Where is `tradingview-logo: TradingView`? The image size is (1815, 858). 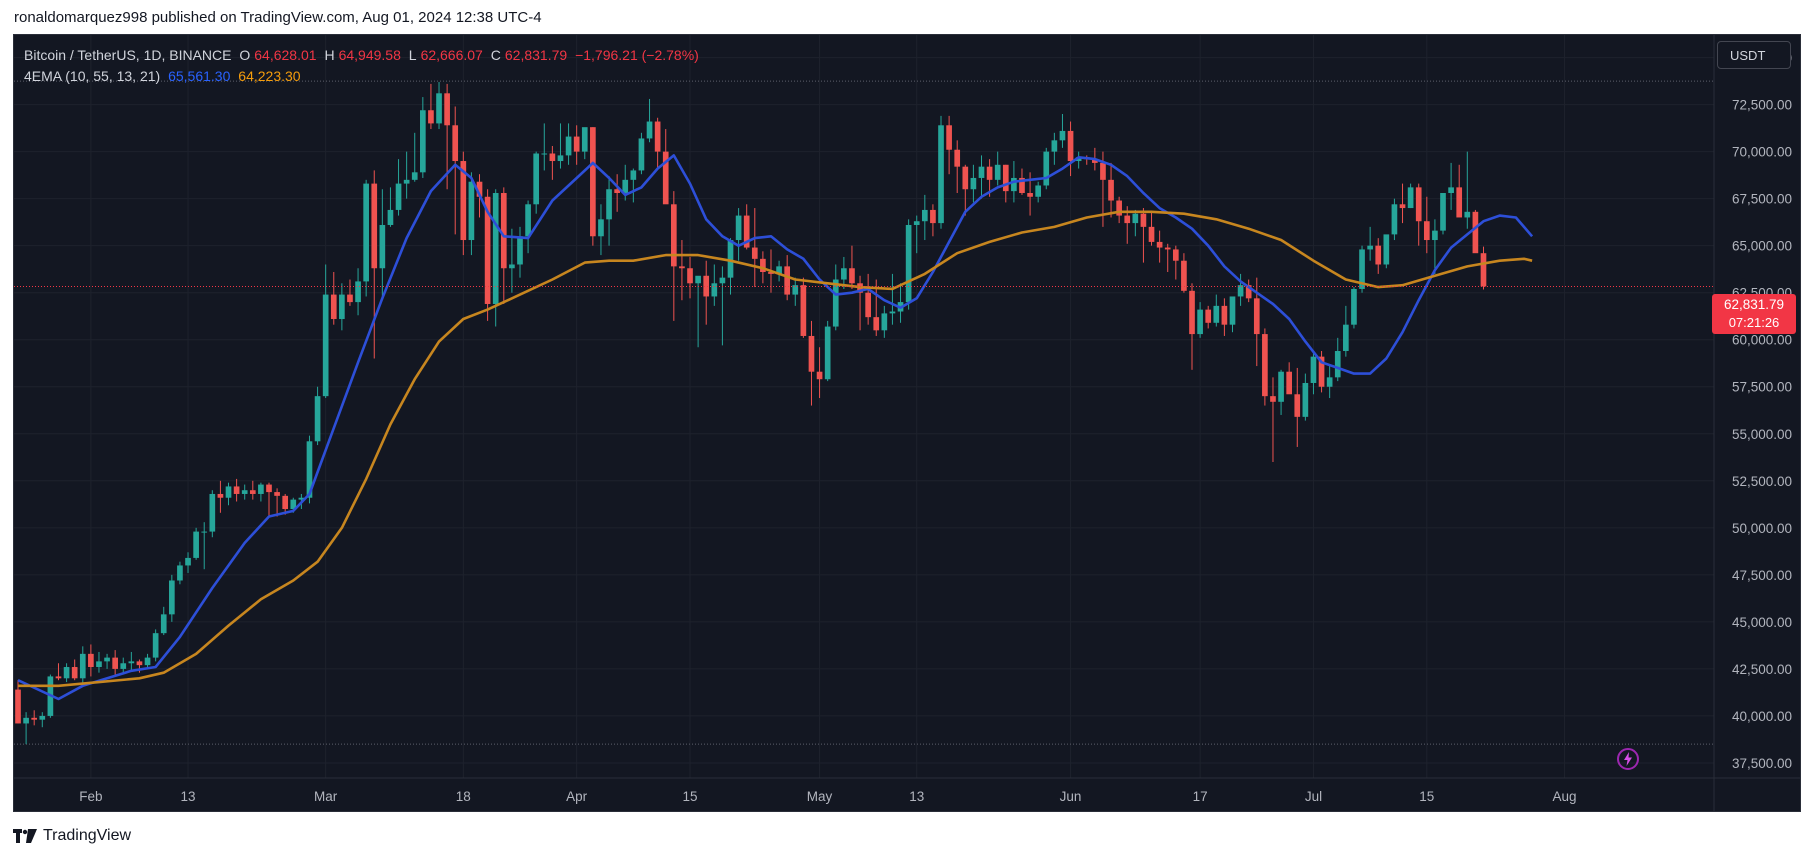
tradingview-logo: TradingView is located at coordinates (72, 836).